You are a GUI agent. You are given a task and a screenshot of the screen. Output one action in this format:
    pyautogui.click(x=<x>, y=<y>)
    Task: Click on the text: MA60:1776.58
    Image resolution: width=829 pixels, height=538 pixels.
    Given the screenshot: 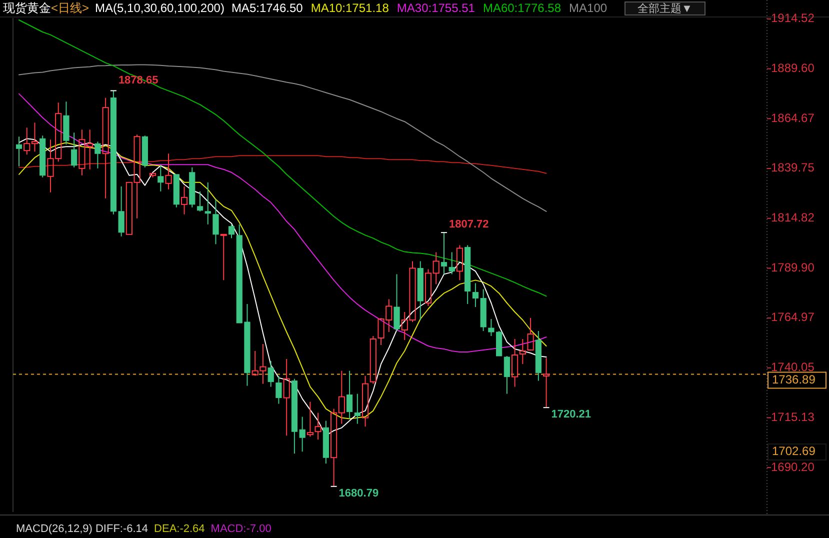 What is the action you would take?
    pyautogui.click(x=522, y=8)
    